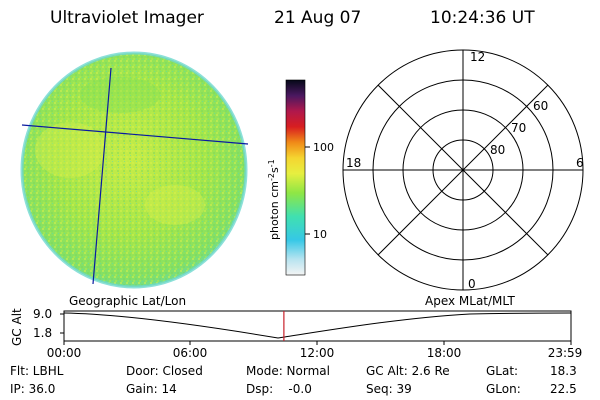 This screenshot has height=400, width=600. I want to click on mlt-label-6: 6, so click(580, 163).